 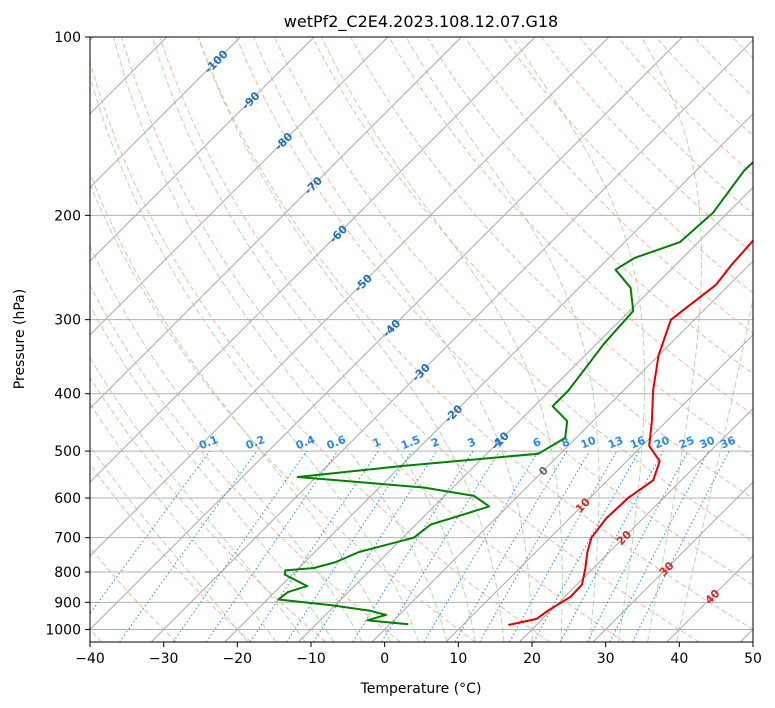 I want to click on x-tick-label: 20, so click(x=532, y=659).